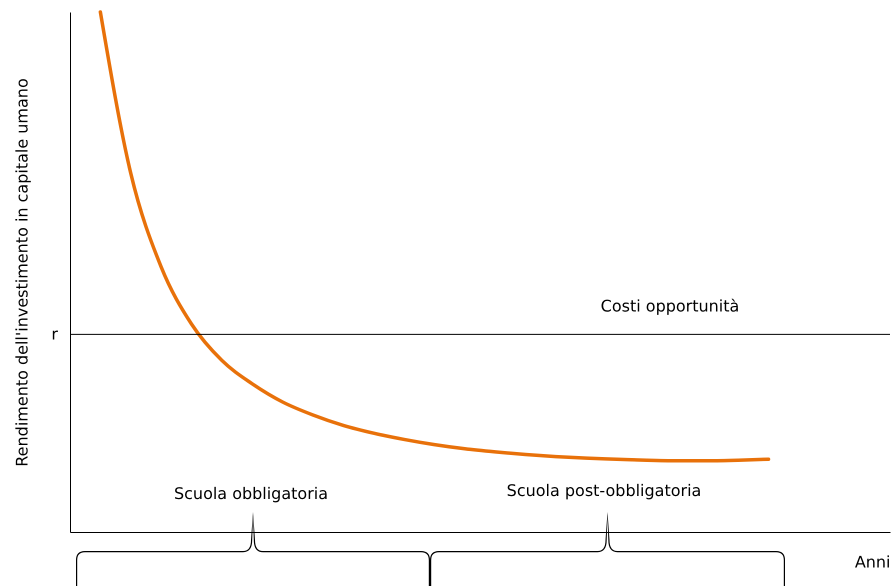  Describe the element at coordinates (604, 490) in the screenshot. I see `annotation: Scuola post-obbligatoria` at that location.